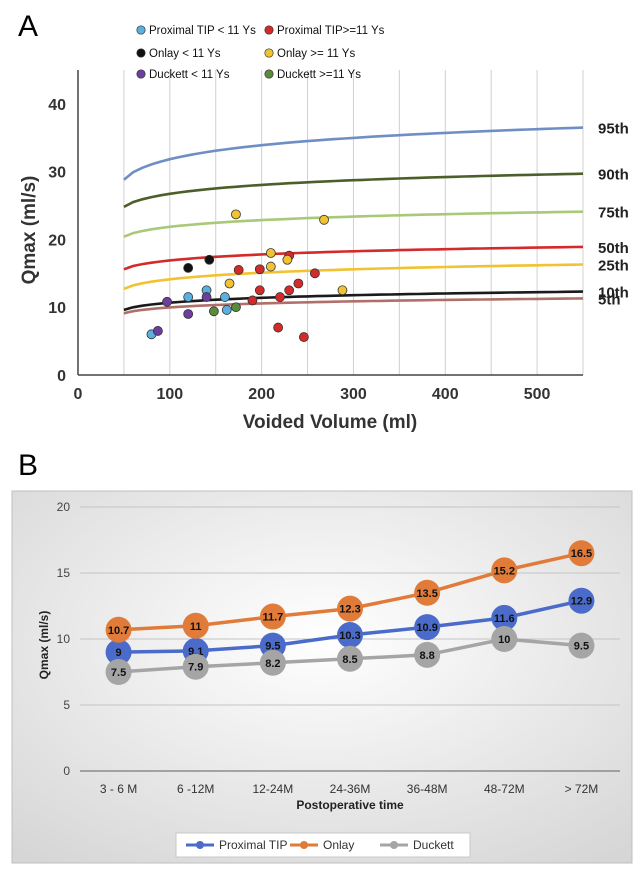 Image resolution: width=642 pixels, height=872 pixels. Describe the element at coordinates (28, 26) in the screenshot. I see `panel-a-label: A` at that location.